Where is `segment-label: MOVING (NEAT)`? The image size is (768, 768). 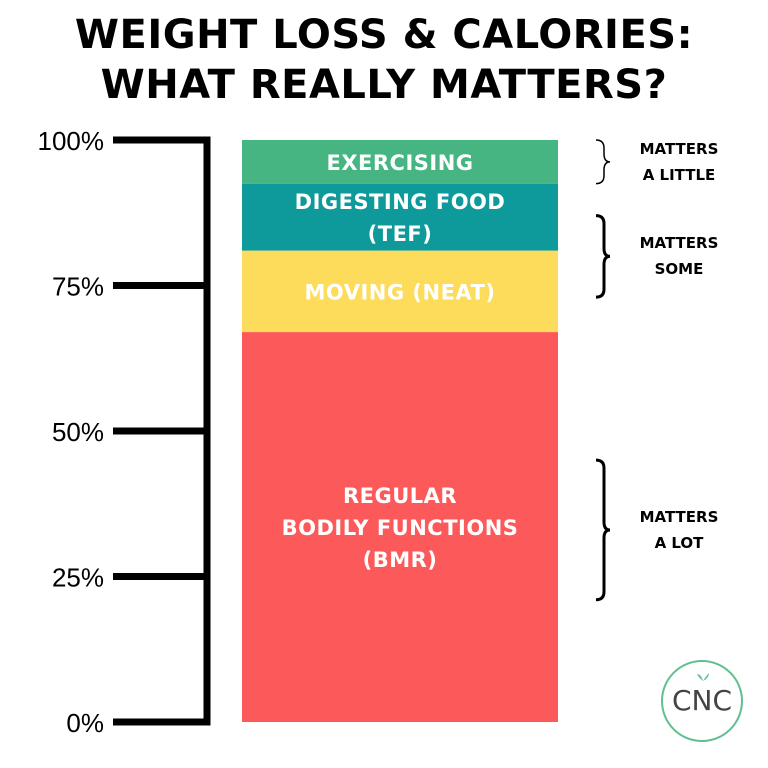 segment-label: MOVING (NEAT) is located at coordinates (400, 292).